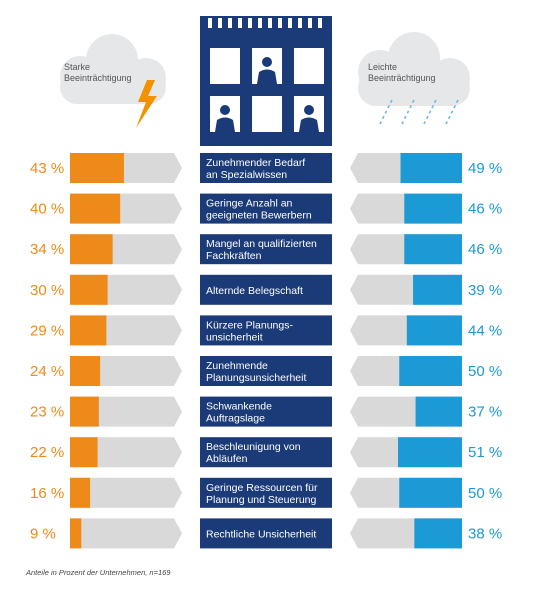 This screenshot has width=537, height=600. I want to click on category-label-line: Zunehmender Bedarf, so click(255, 163).